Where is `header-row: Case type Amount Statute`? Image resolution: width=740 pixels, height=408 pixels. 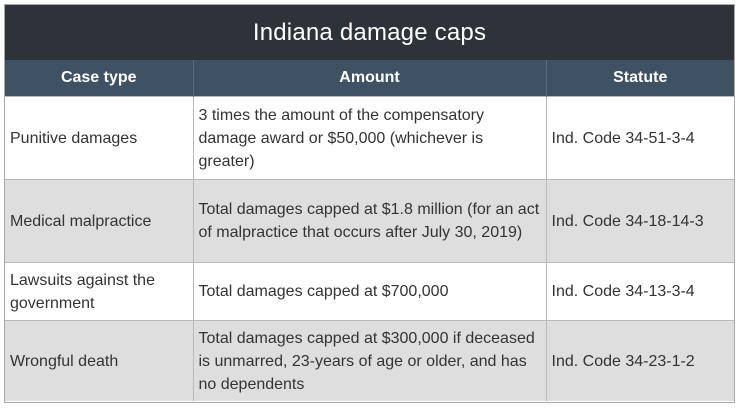 header-row: Case type Amount Statute is located at coordinates (369, 78).